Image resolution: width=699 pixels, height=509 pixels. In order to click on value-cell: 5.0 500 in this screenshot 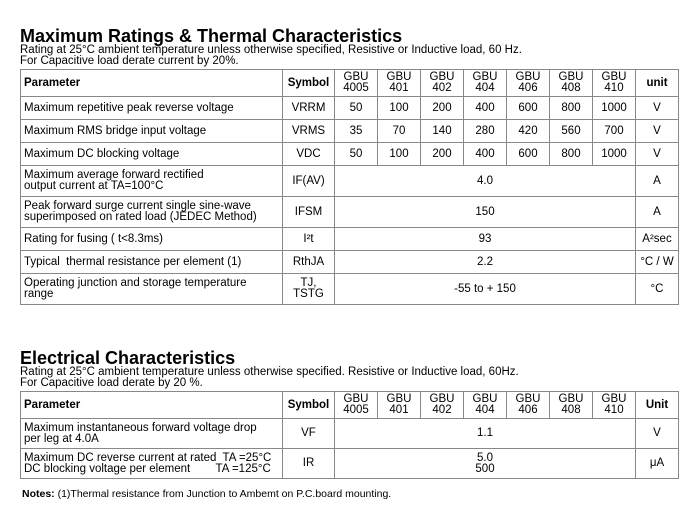, I will do `click(485, 463)`.